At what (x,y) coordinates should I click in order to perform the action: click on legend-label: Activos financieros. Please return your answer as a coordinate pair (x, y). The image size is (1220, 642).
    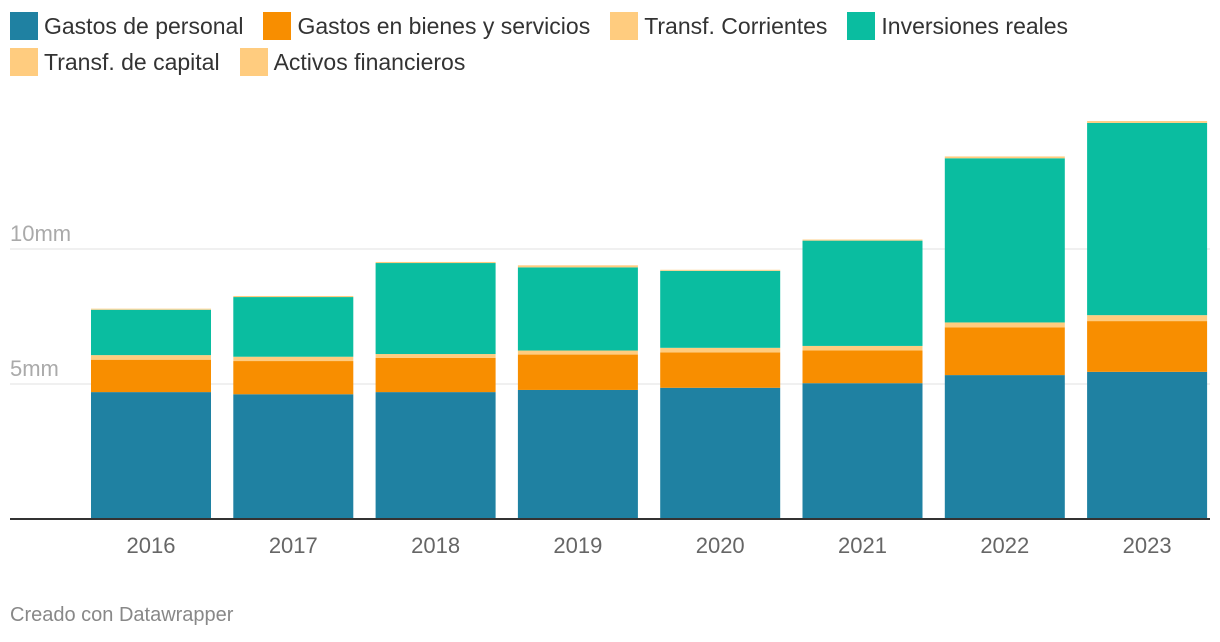
    Looking at the image, I should click on (369, 61).